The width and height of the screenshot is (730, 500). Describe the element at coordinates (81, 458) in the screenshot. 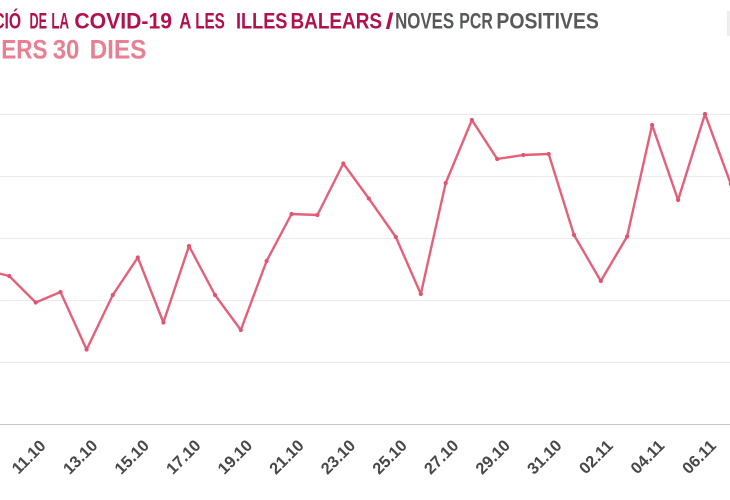

I see `svg-text: 13.10` at that location.